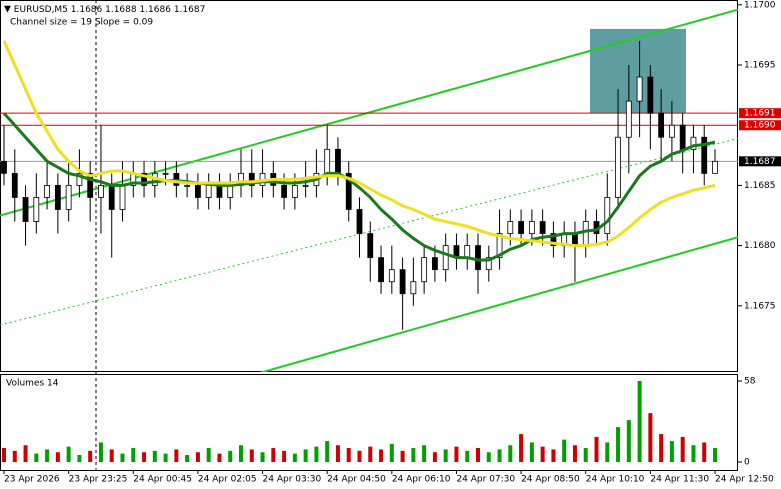  Describe the element at coordinates (747, 463) in the screenshot. I see `volume-tick-label: 0` at that location.